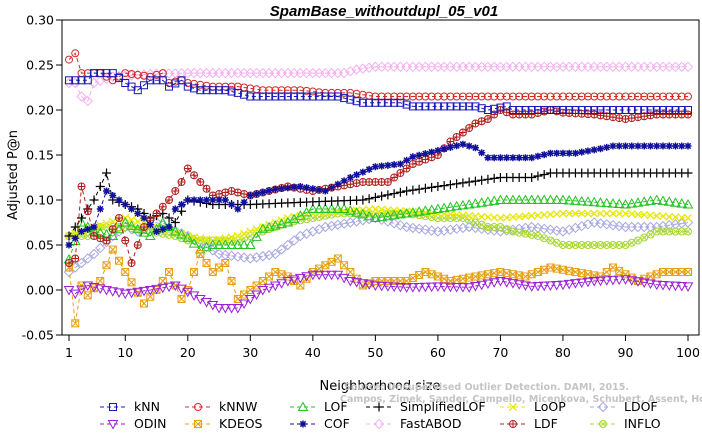 The width and height of the screenshot is (702, 434). I want to click on x-axis: 1 10 20 30 40 50 60 70 80 90 100, so click(382, 347).